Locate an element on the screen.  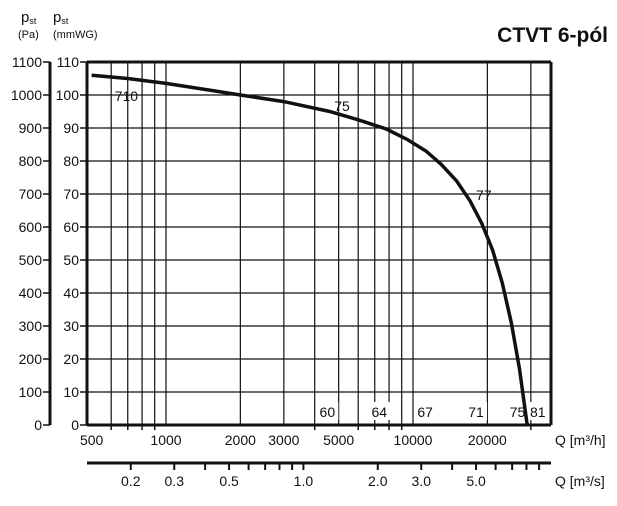
chart-title: CTVT 6-pól is located at coordinates (552, 35).